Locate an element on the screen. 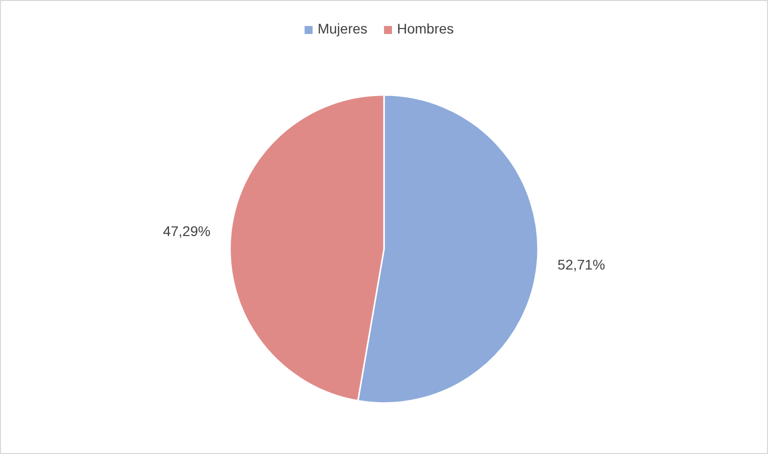 This screenshot has height=454, width=768. legend-label: Hombres is located at coordinates (425, 28).